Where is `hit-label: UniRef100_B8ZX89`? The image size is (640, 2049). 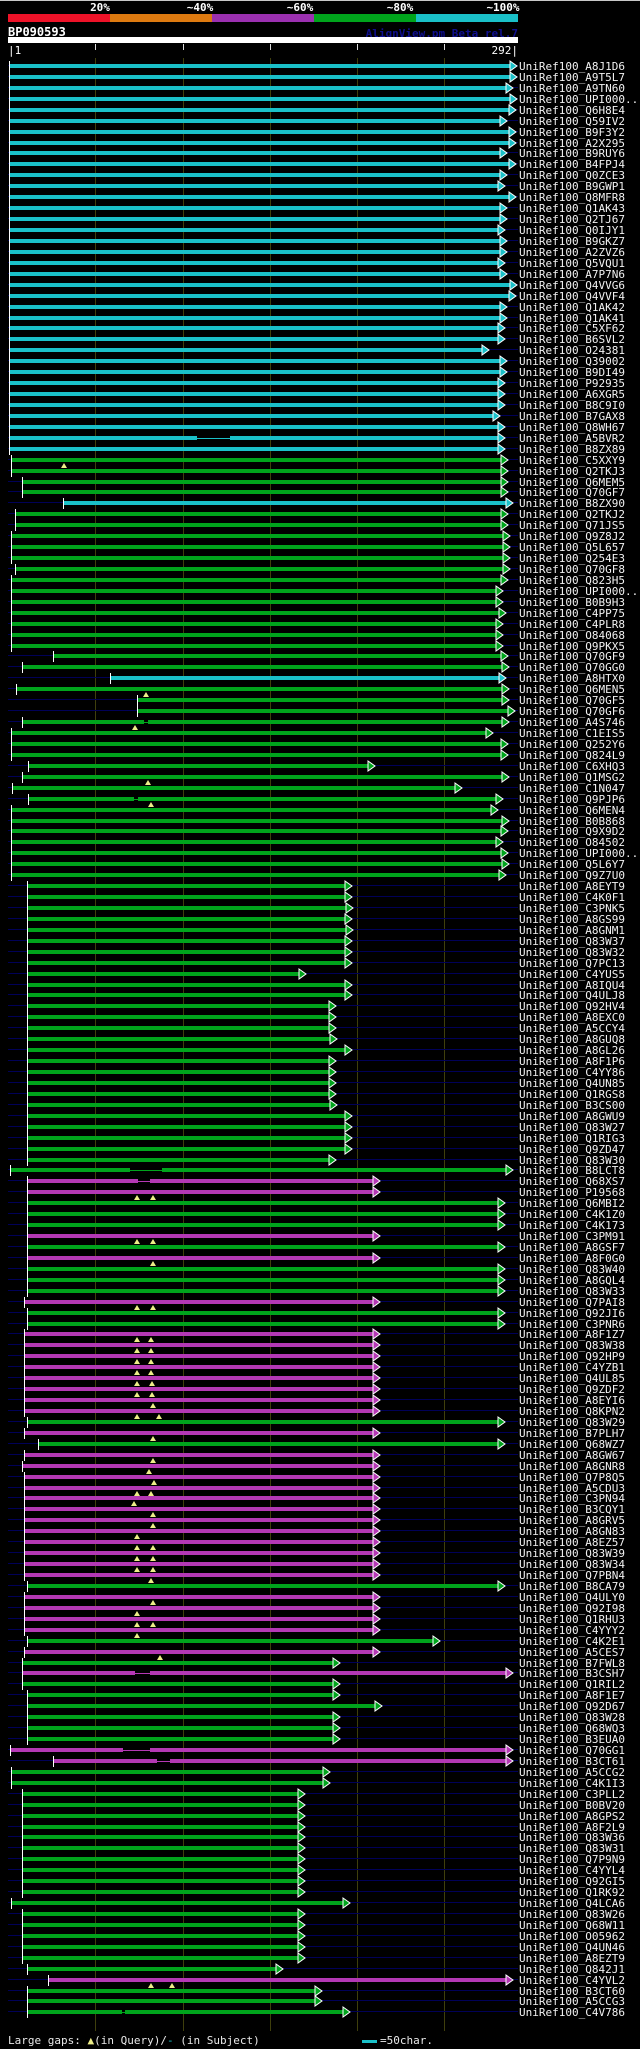 hit-label: UniRef100_B8ZX89 is located at coordinates (572, 449).